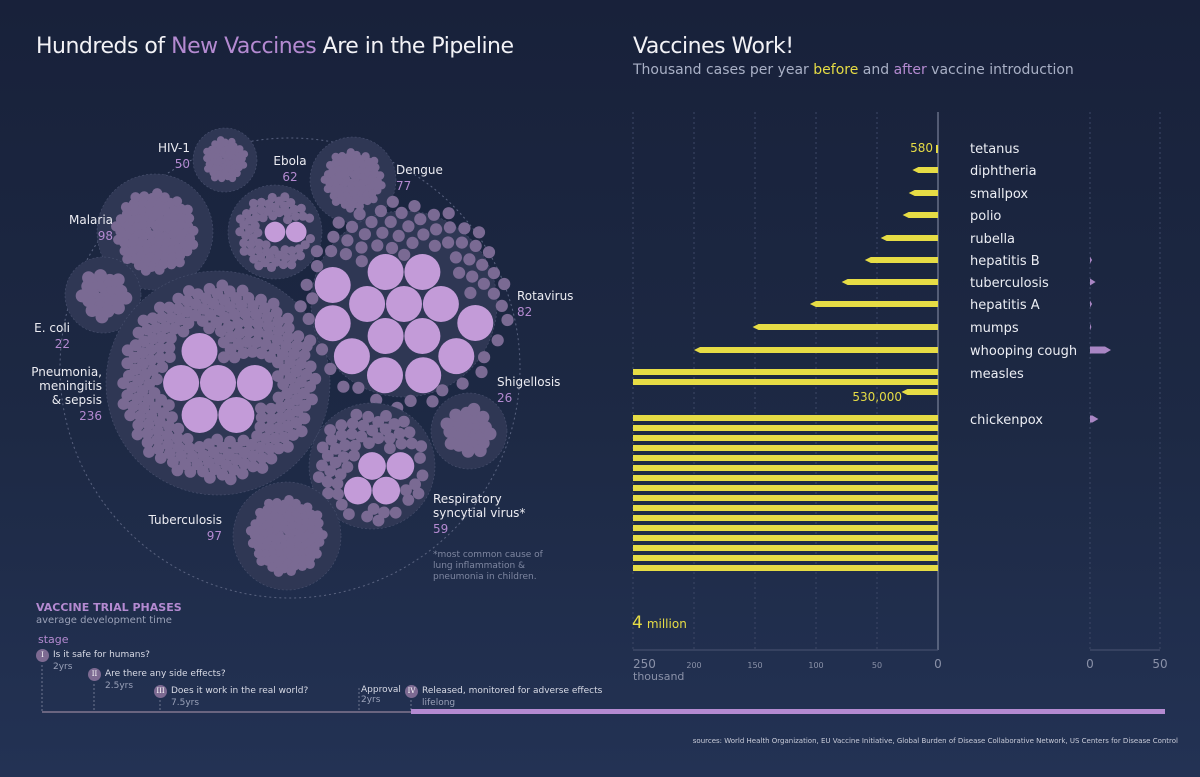  Describe the element at coordinates (902, 351) in the screenshot. I see `bar-row-whooping-cough: whooping cough` at that location.